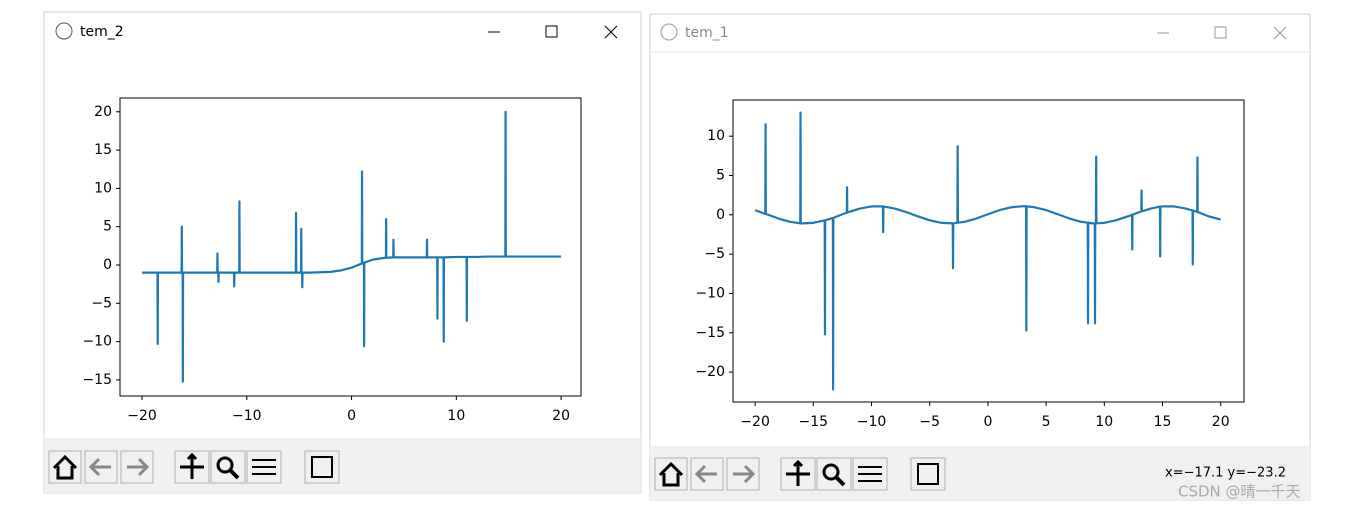 This screenshot has height=509, width=1345. Describe the element at coordinates (102, 32) in the screenshot. I see `window-title: tem_2` at that location.